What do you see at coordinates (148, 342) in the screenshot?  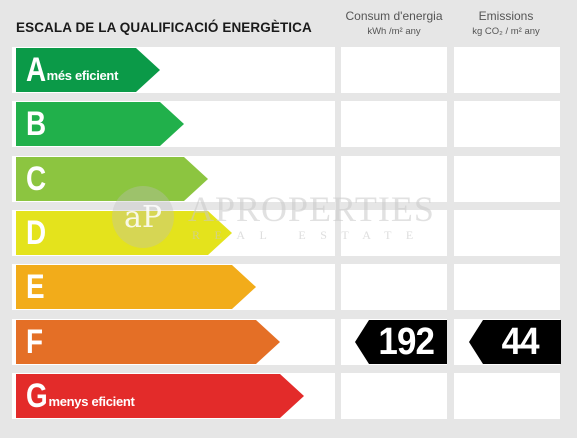 I see `rating-arrow-f: F` at bounding box center [148, 342].